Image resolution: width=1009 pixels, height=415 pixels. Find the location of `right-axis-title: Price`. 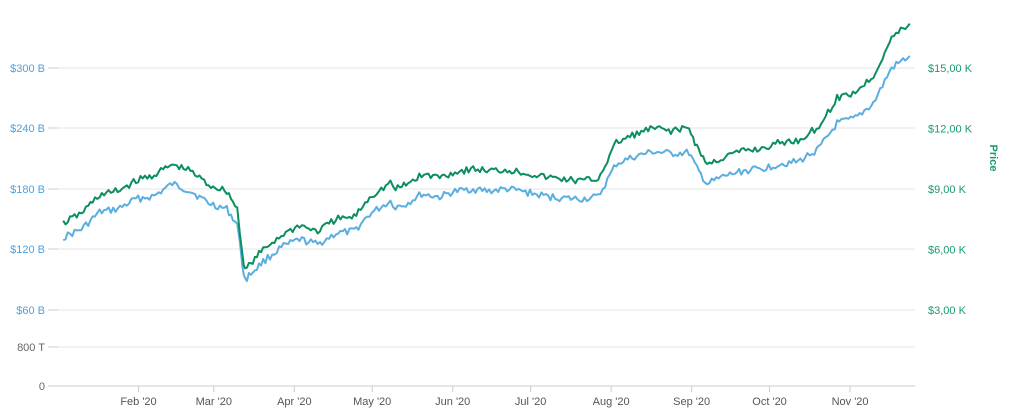

right-axis-title: Price is located at coordinates (993, 158).